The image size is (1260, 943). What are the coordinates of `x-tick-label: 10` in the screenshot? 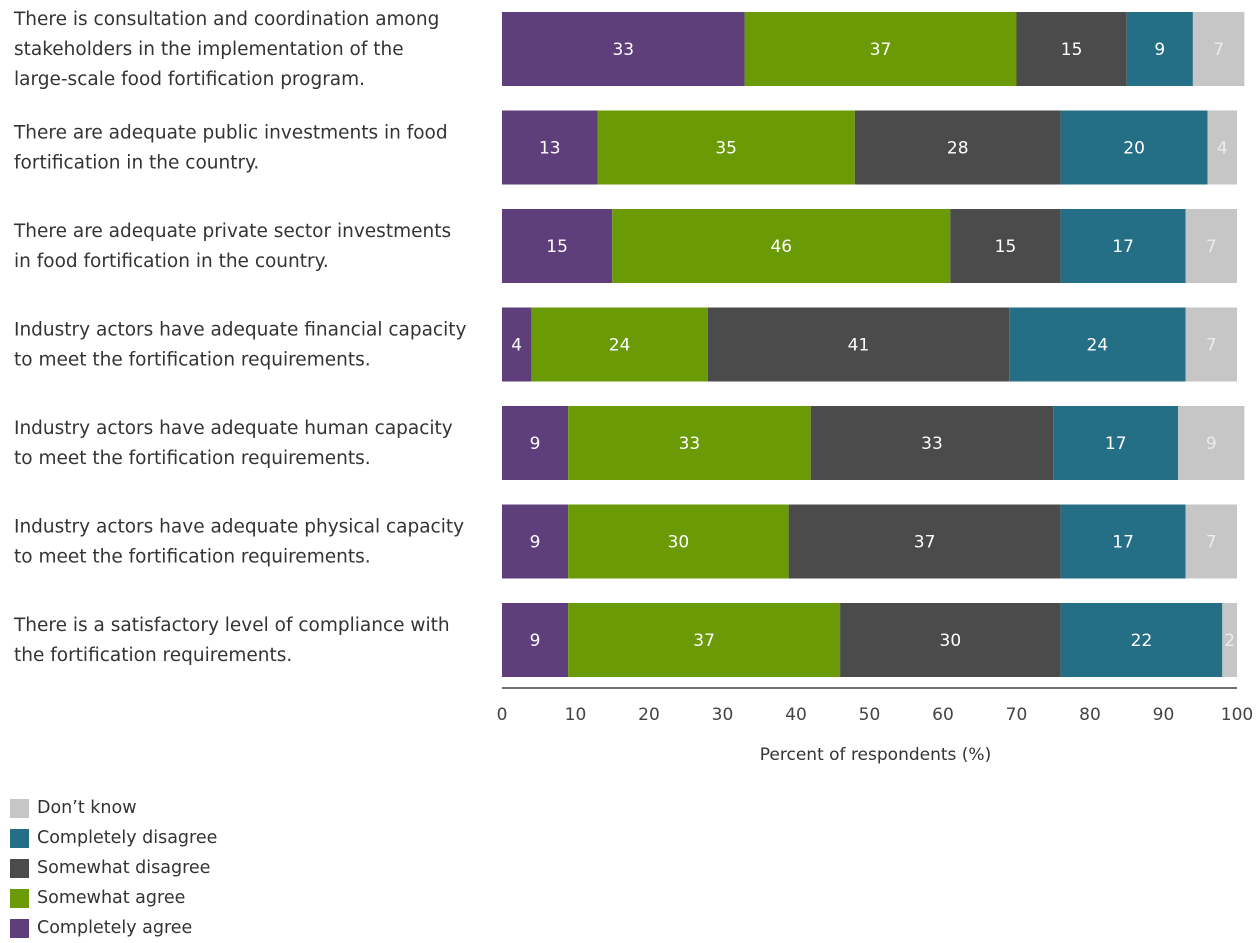 It's located at (576, 715).